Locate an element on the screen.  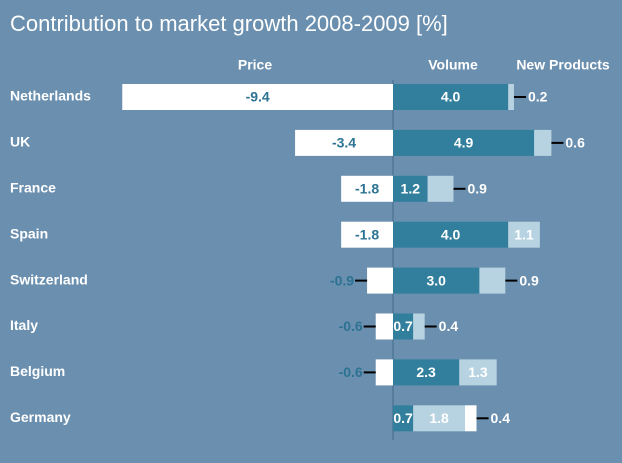
category-label: UK is located at coordinates (20, 142).